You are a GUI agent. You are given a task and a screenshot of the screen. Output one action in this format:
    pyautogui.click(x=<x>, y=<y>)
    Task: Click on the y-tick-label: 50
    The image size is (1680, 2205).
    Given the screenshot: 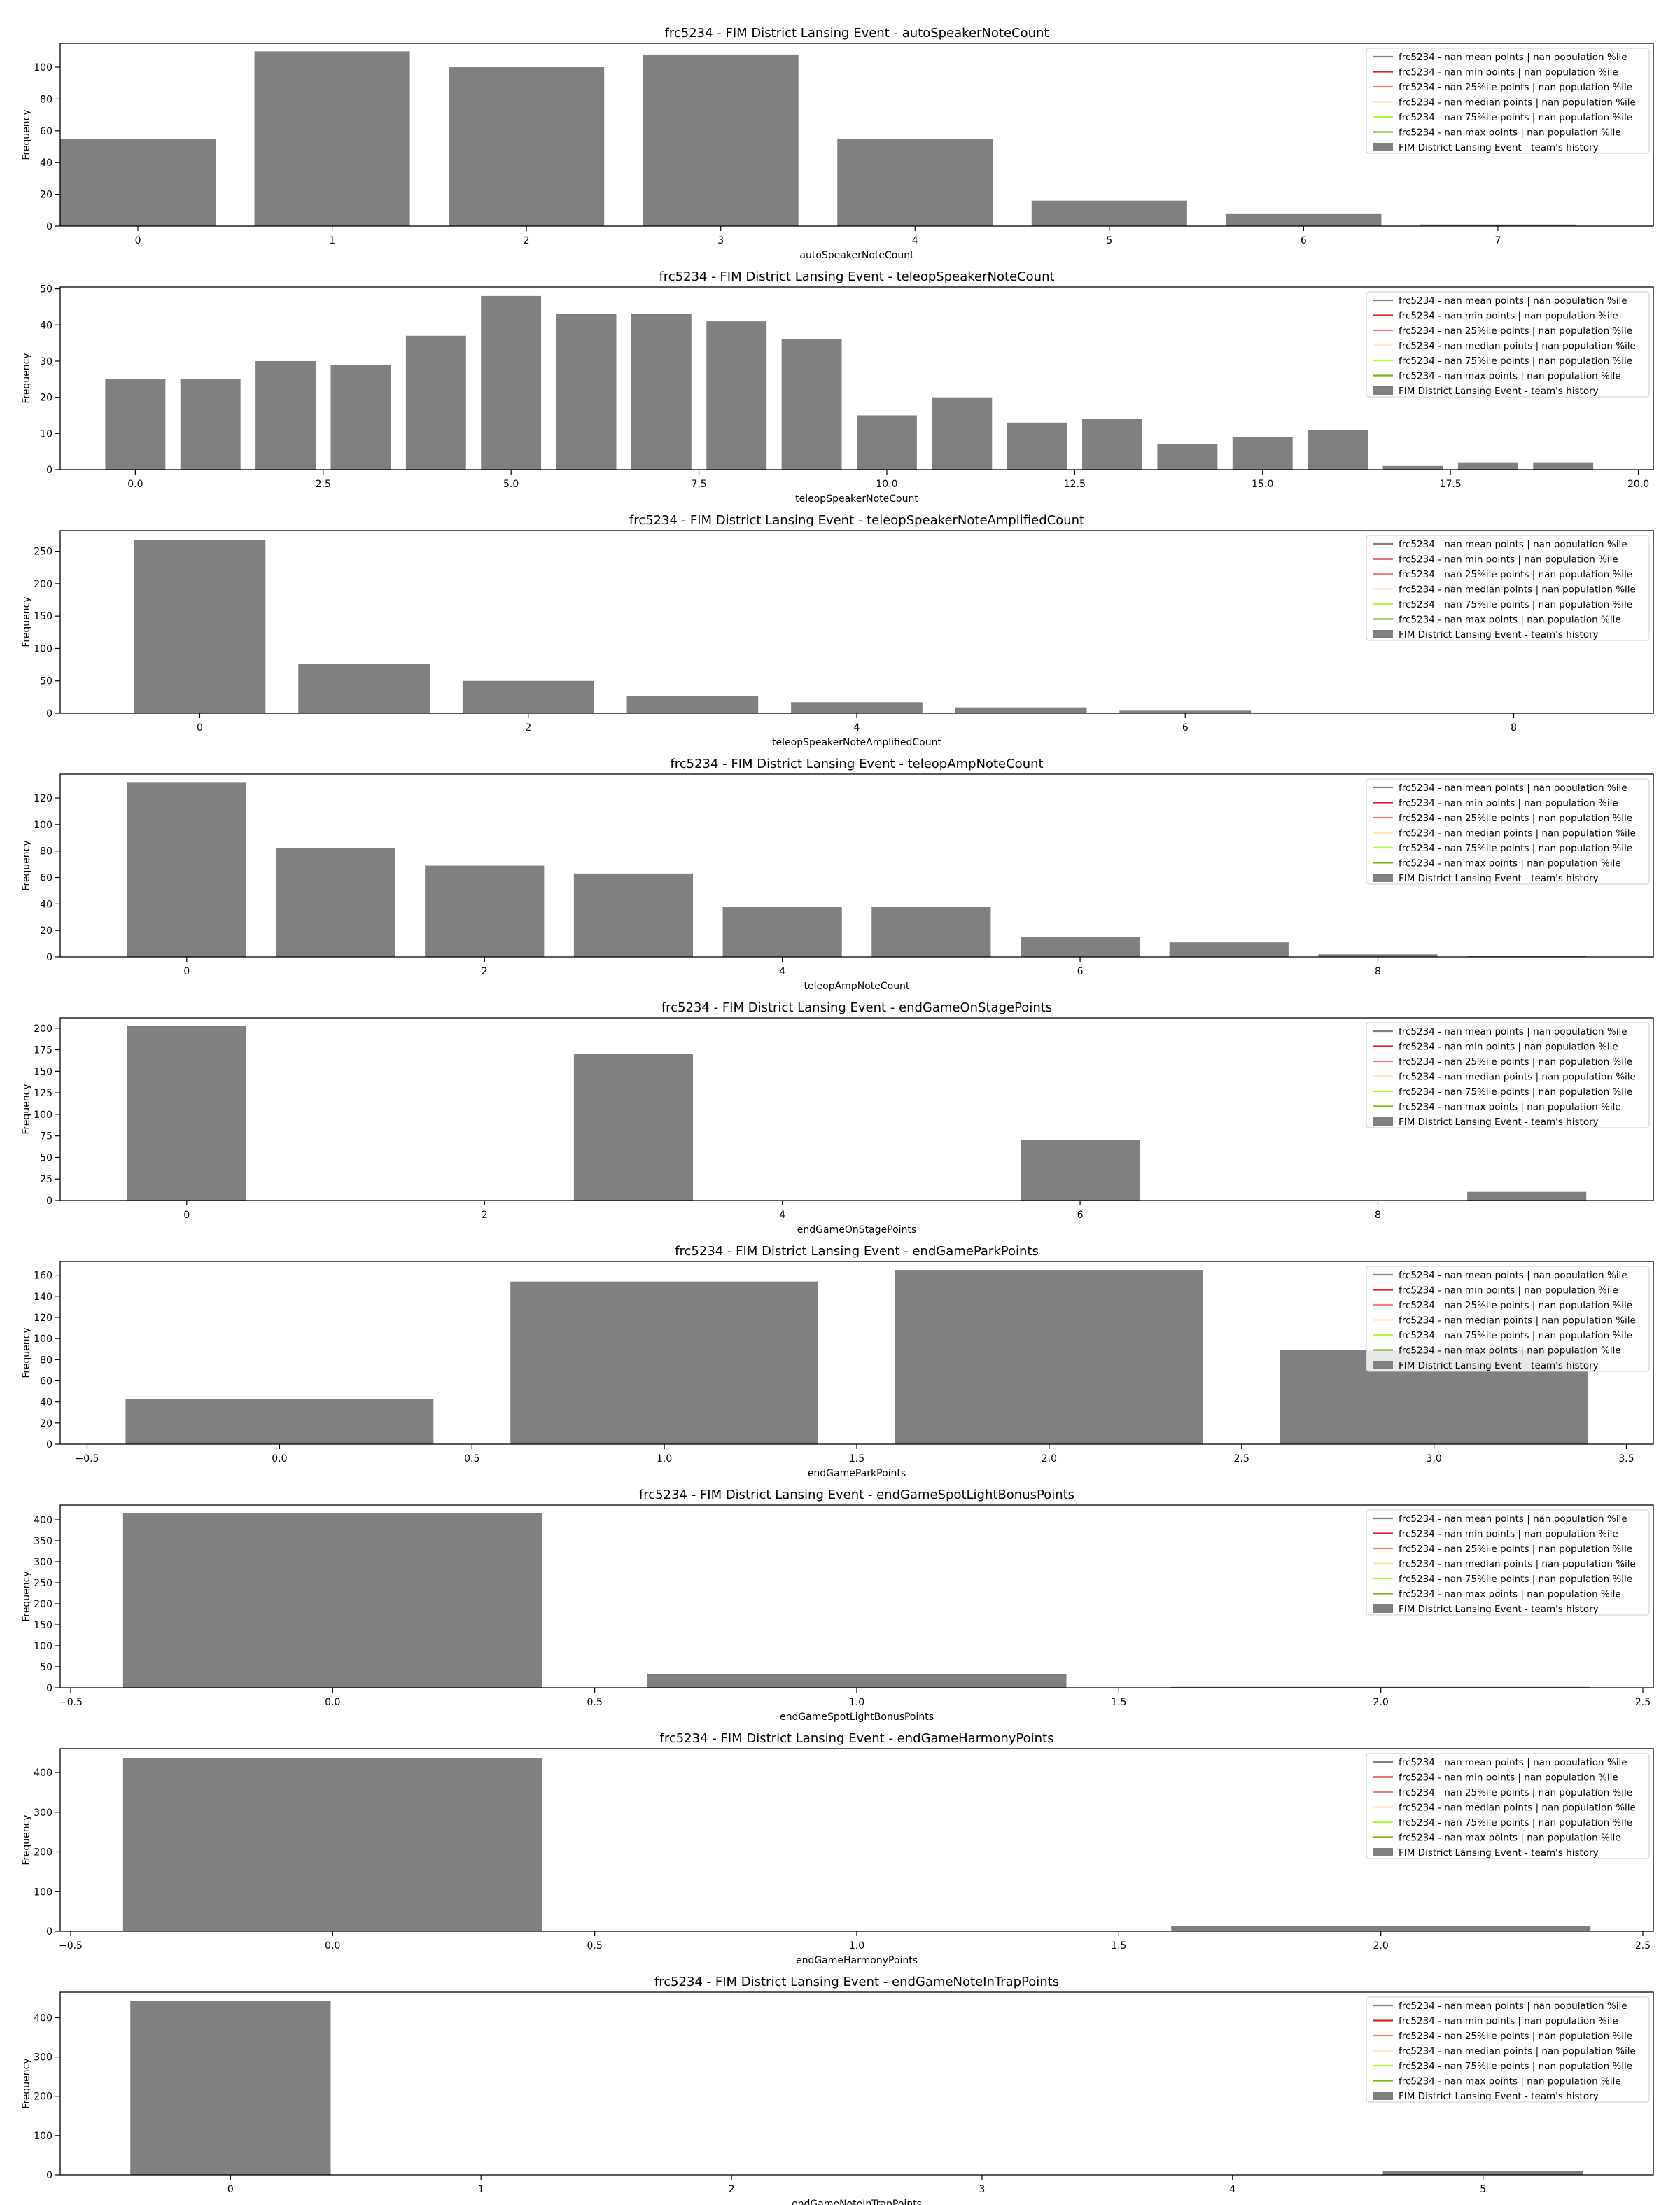 What is the action you would take?
    pyautogui.click(x=46, y=681)
    